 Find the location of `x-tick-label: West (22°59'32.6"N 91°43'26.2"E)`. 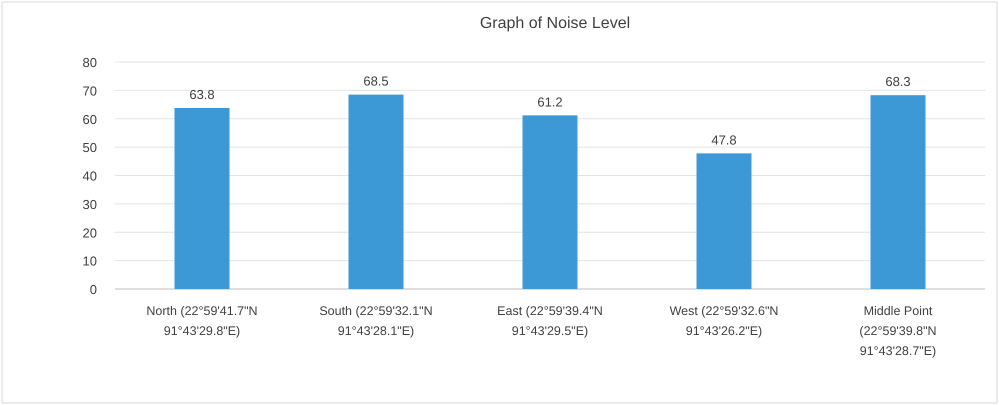

x-tick-label: West (22°59'32.6"N 91°43'26.2"E) is located at coordinates (724, 321).